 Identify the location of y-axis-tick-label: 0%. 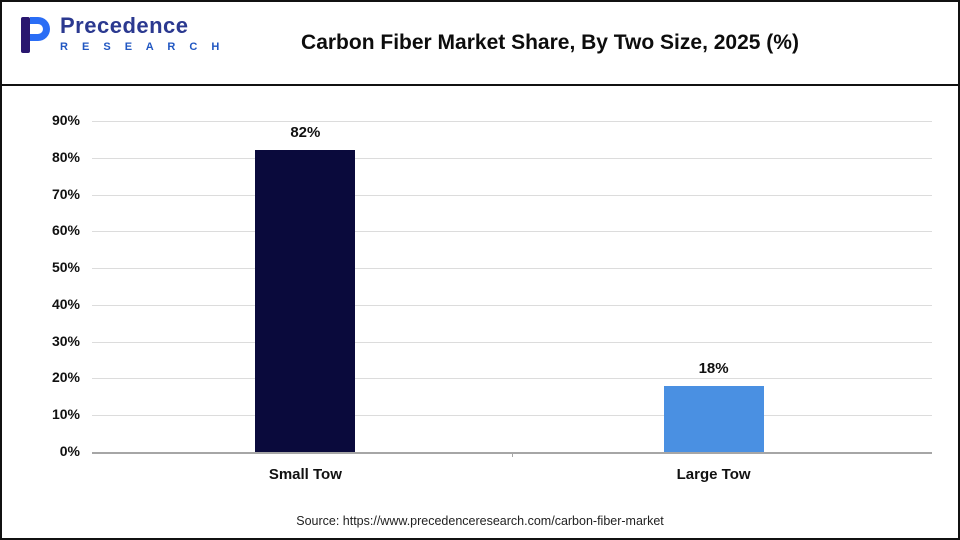
(69, 451).